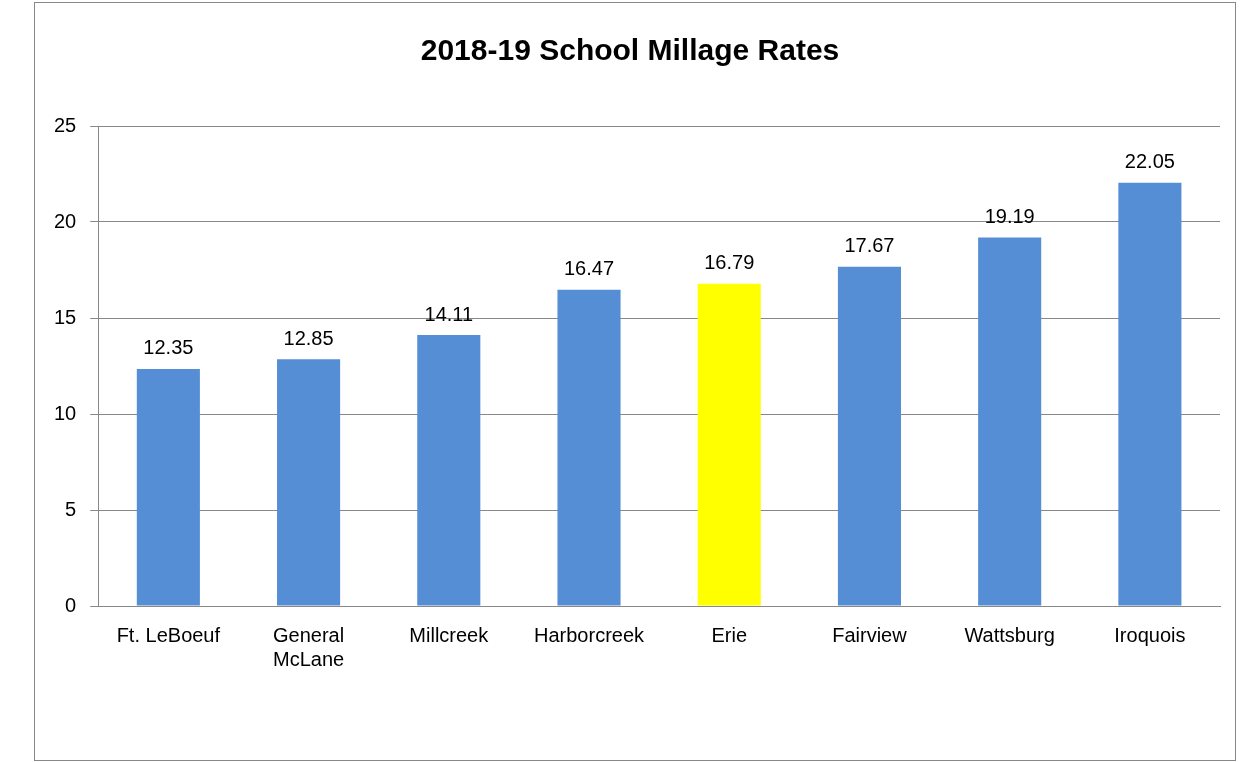  What do you see at coordinates (308, 337) in the screenshot?
I see `data-label: 12.85` at bounding box center [308, 337].